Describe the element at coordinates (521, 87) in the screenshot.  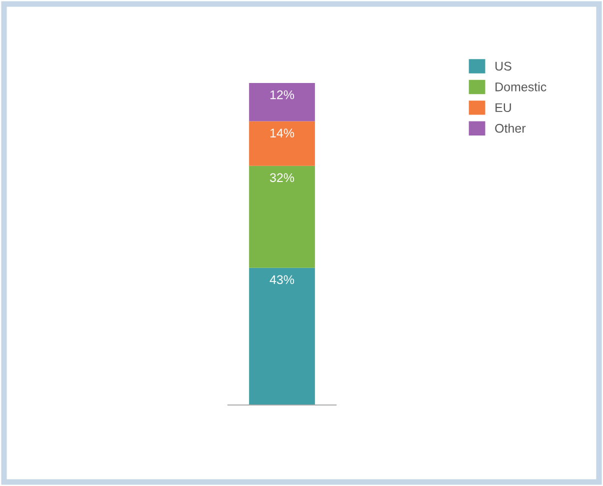
I see `legend-label: Domestic` at that location.